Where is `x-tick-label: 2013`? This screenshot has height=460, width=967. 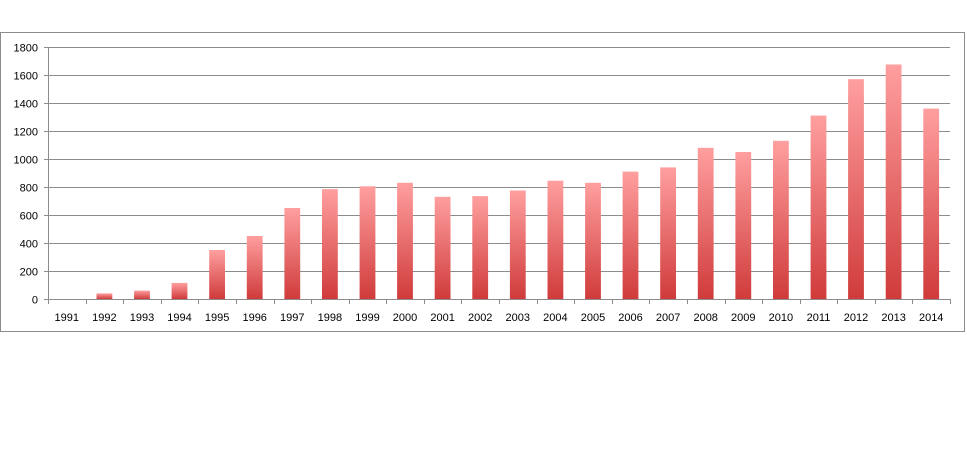
x-tick-label: 2013 is located at coordinates (893, 318).